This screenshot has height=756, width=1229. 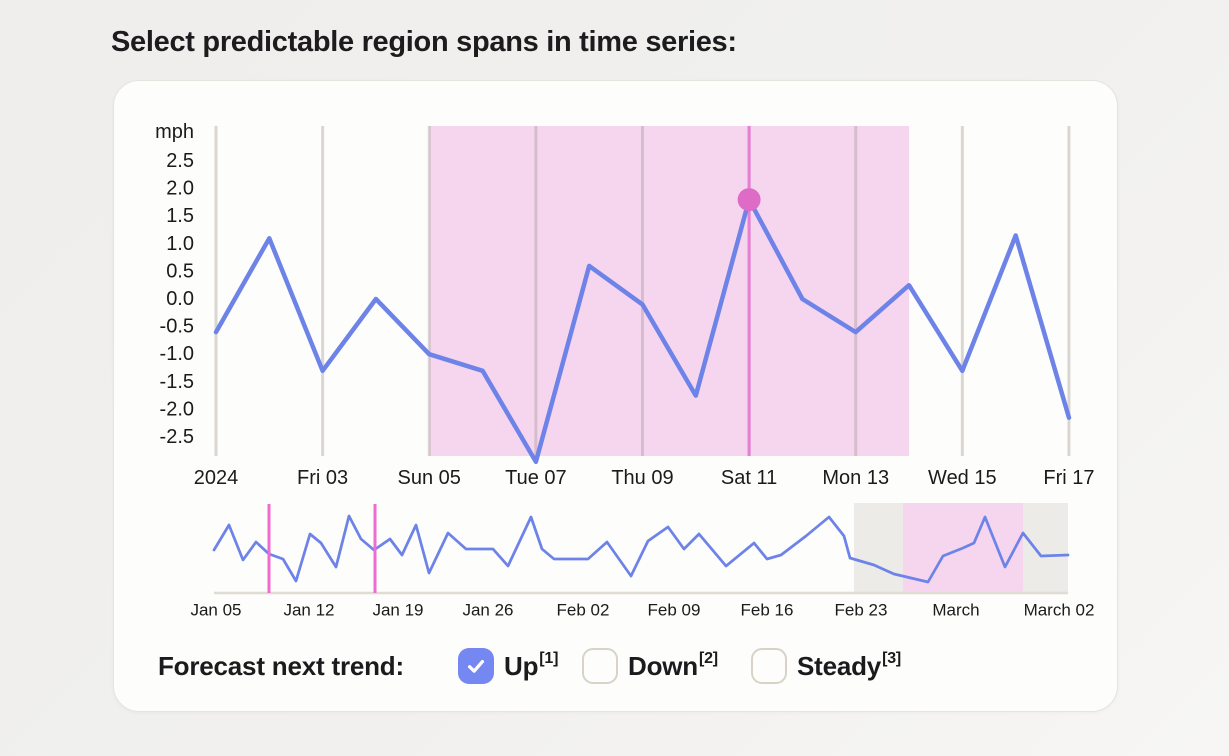 I want to click on x-tick-label: Fri 03, so click(x=322, y=478).